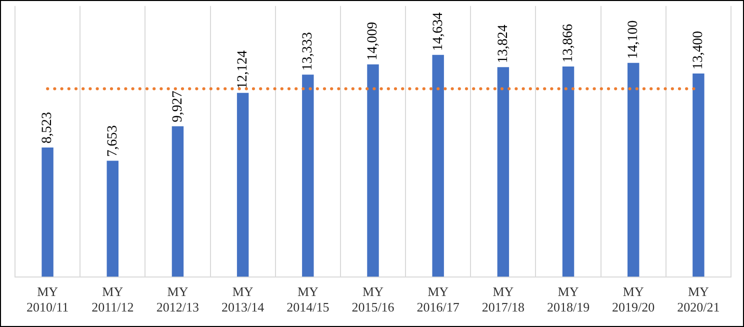 This screenshot has height=327, width=744. What do you see at coordinates (113, 299) in the screenshot?
I see `x-tick-label: MY 2011/12` at bounding box center [113, 299].